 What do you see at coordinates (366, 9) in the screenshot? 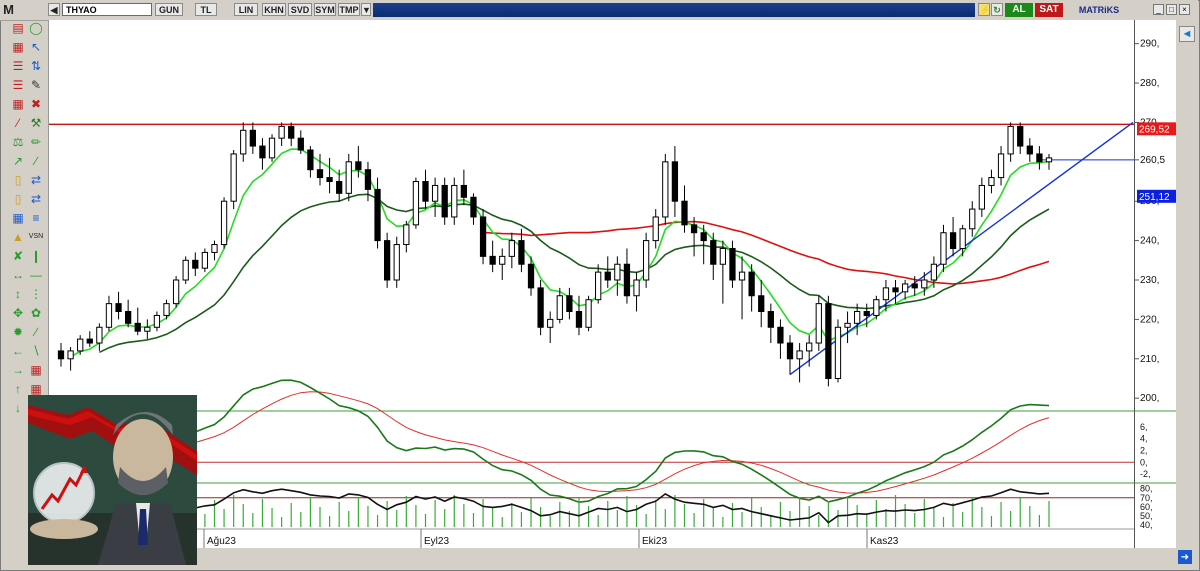
I see `tmp-dropdown-button: ▼` at bounding box center [366, 9].